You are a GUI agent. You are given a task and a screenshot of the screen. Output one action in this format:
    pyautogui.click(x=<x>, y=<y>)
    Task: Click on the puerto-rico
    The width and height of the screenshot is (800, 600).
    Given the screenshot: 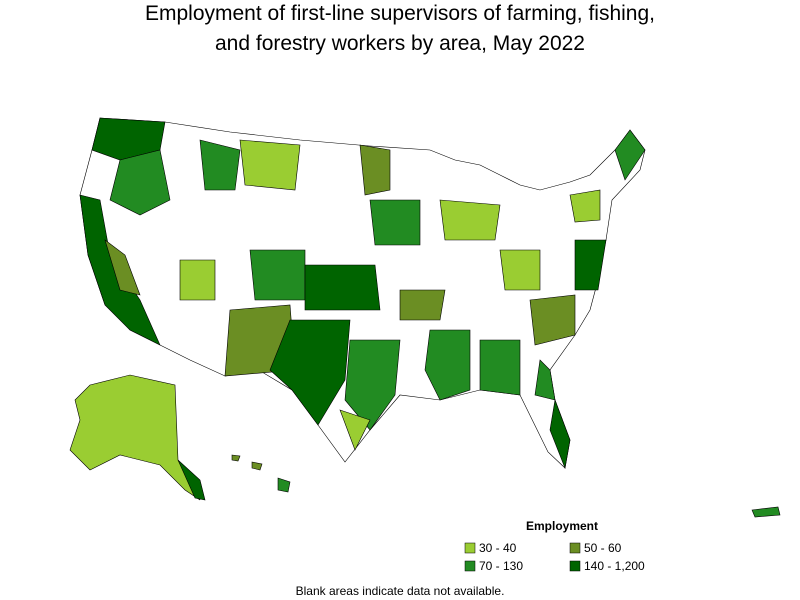 What is the action you would take?
    pyautogui.click(x=766, y=512)
    